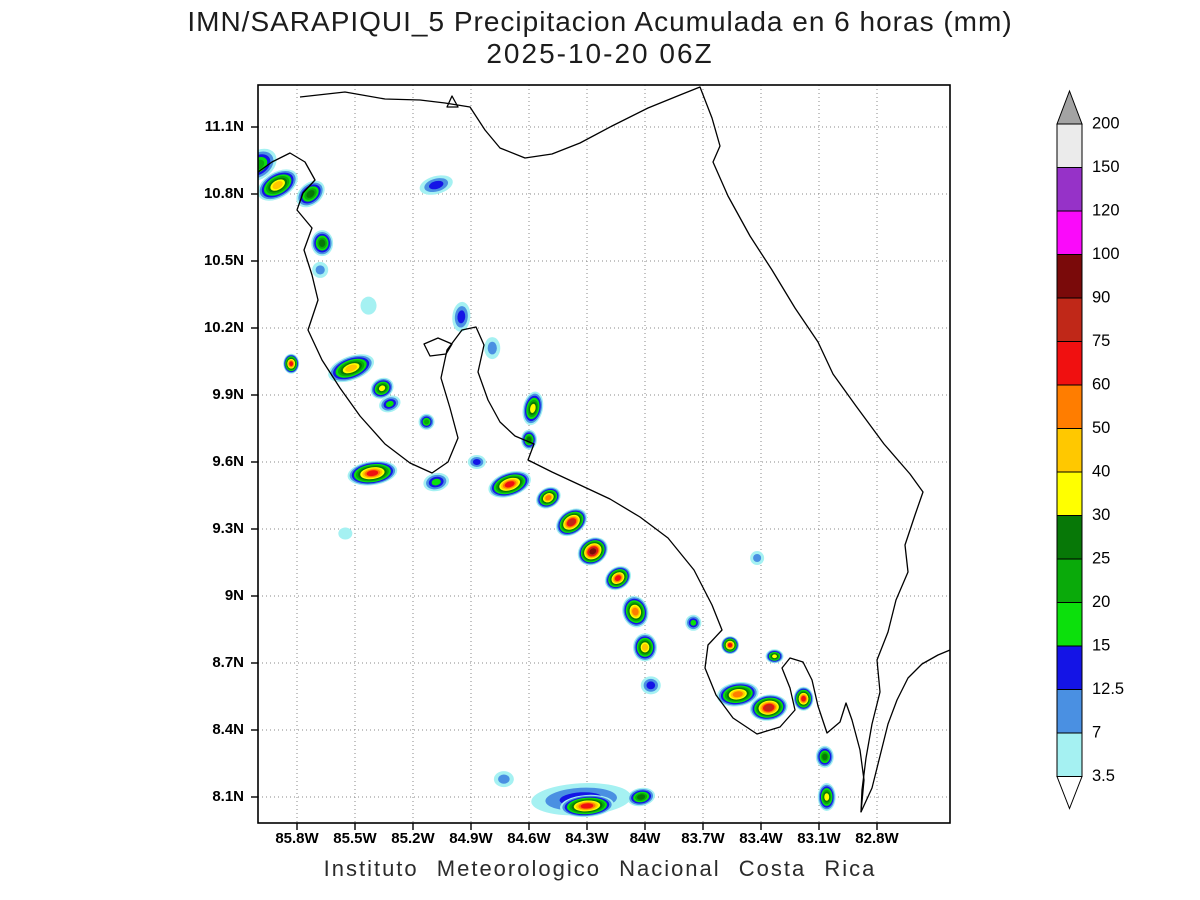 Image resolution: width=1200 pixels, height=900 pixels. Describe the element at coordinates (413, 838) in the screenshot. I see `x-tick-label: 85.2W` at that location.